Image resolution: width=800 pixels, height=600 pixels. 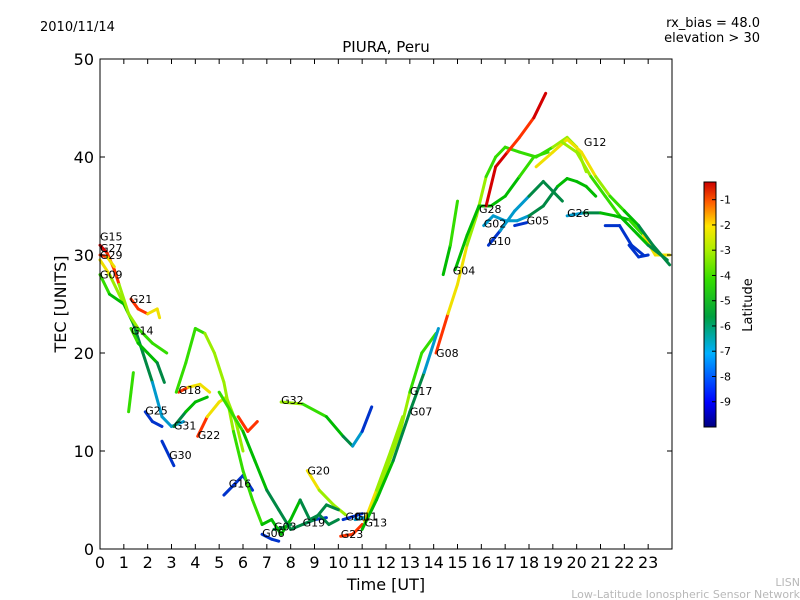 I want to click on satellite-label-g05: G05, so click(x=538, y=221).